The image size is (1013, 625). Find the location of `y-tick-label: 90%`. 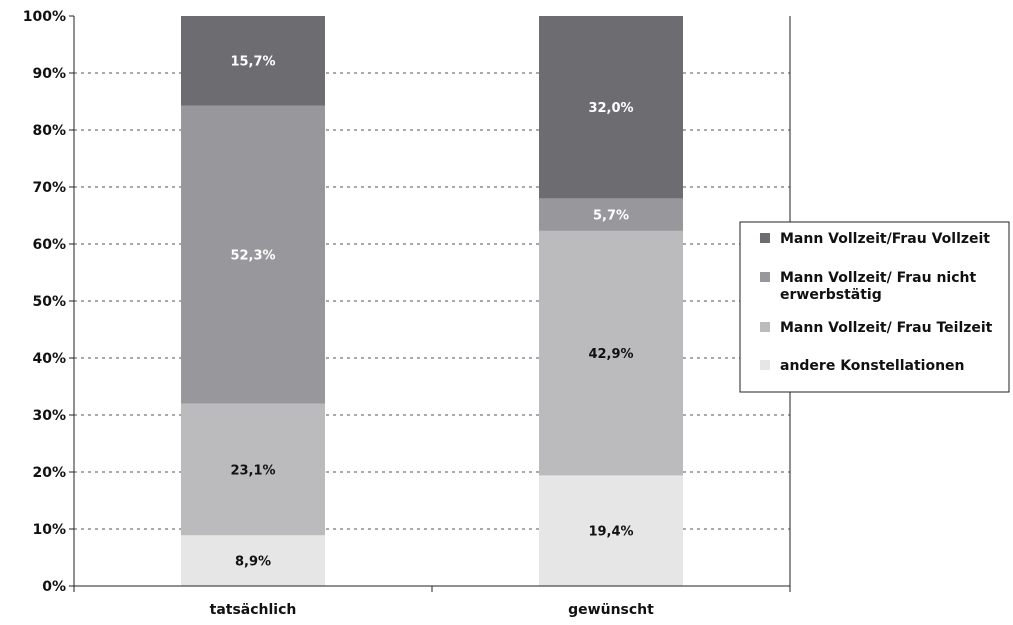

y-tick-label: 90% is located at coordinates (49, 74).